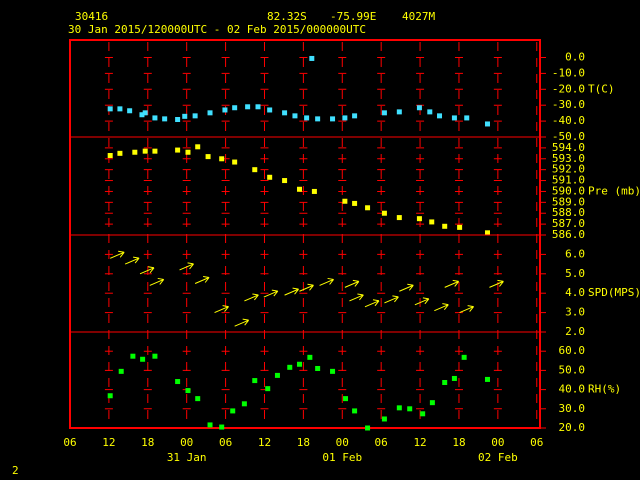 This screenshot has width=640, height=480. Describe the element at coordinates (604, 389) in the screenshot. I see `panel-label: RH(%)` at that location.